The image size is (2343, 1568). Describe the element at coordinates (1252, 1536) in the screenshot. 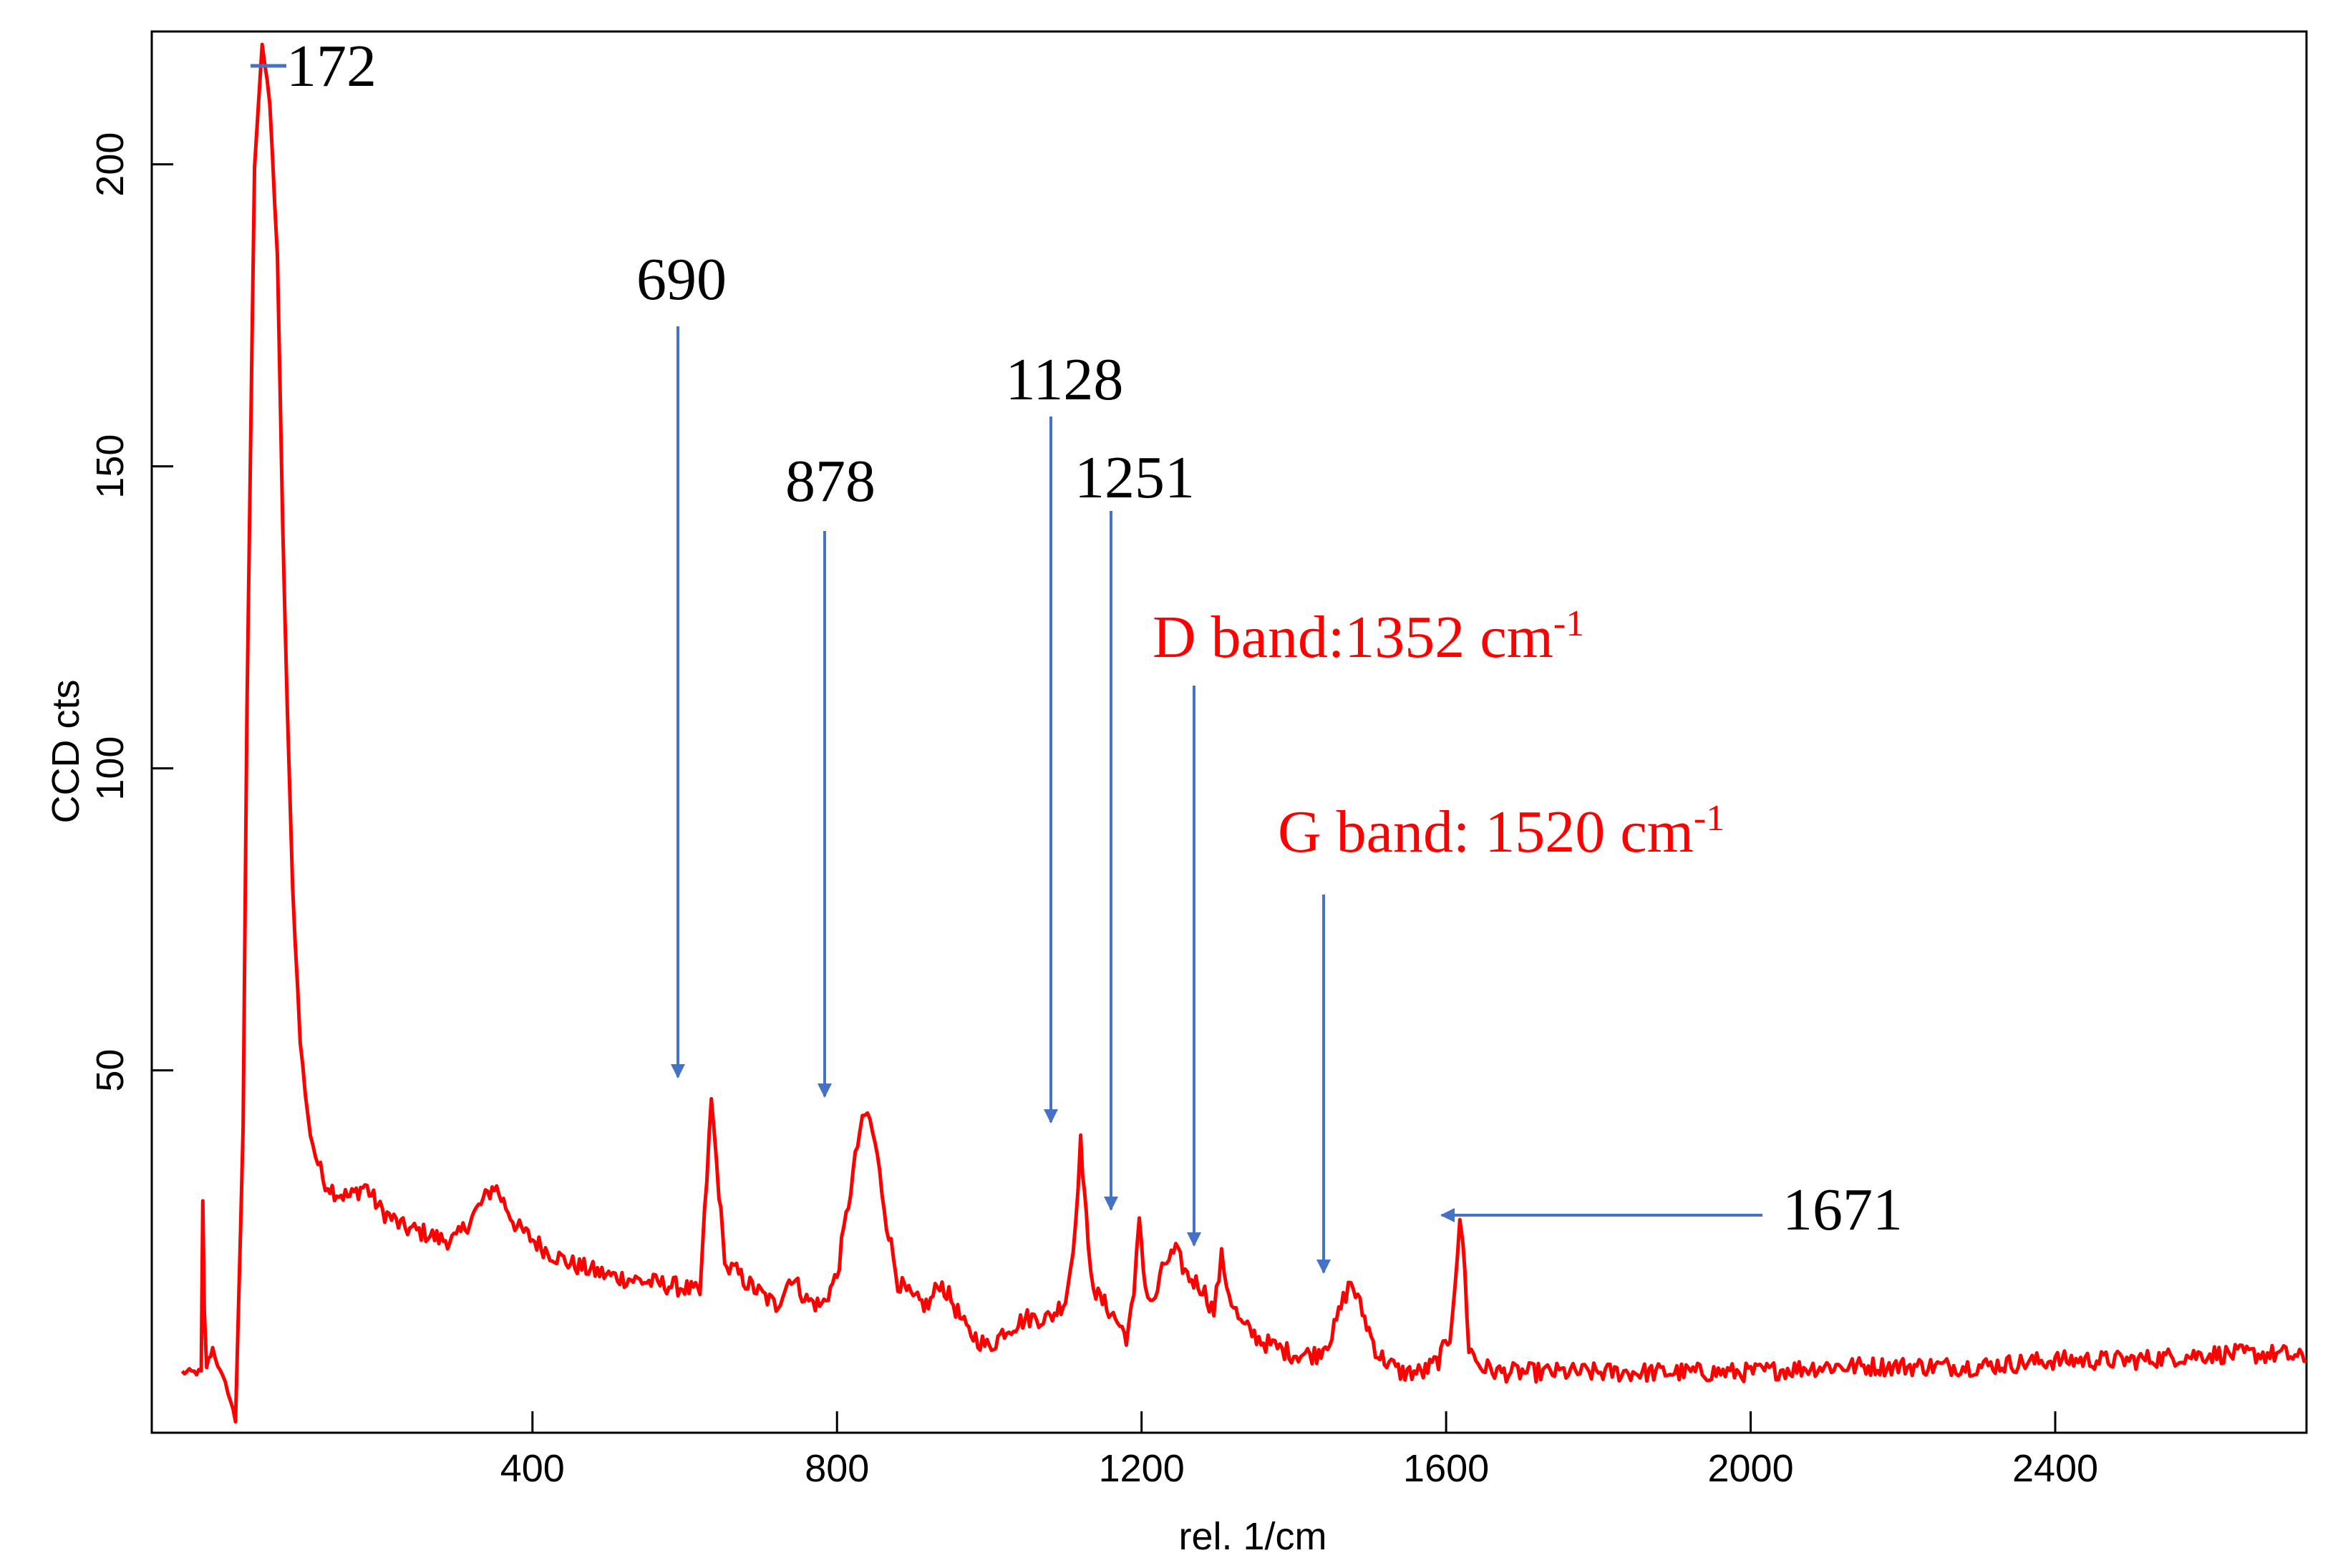

I see `x-axis-label: rel. 1/cm` at that location.